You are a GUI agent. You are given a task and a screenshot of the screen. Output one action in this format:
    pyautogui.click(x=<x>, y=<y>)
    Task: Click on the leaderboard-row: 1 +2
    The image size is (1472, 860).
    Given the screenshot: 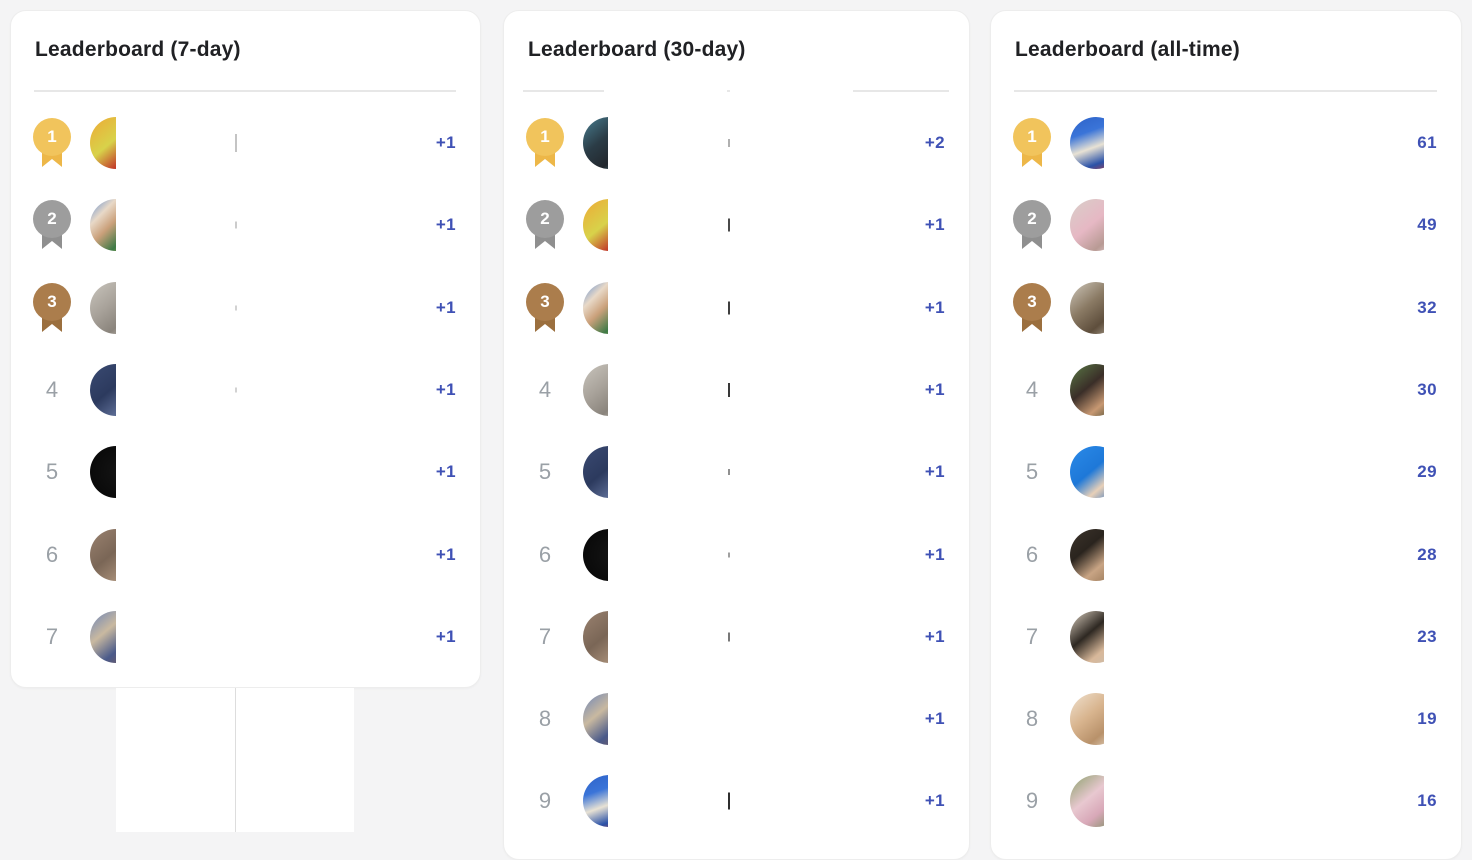 What is the action you would take?
    pyautogui.click(x=736, y=143)
    